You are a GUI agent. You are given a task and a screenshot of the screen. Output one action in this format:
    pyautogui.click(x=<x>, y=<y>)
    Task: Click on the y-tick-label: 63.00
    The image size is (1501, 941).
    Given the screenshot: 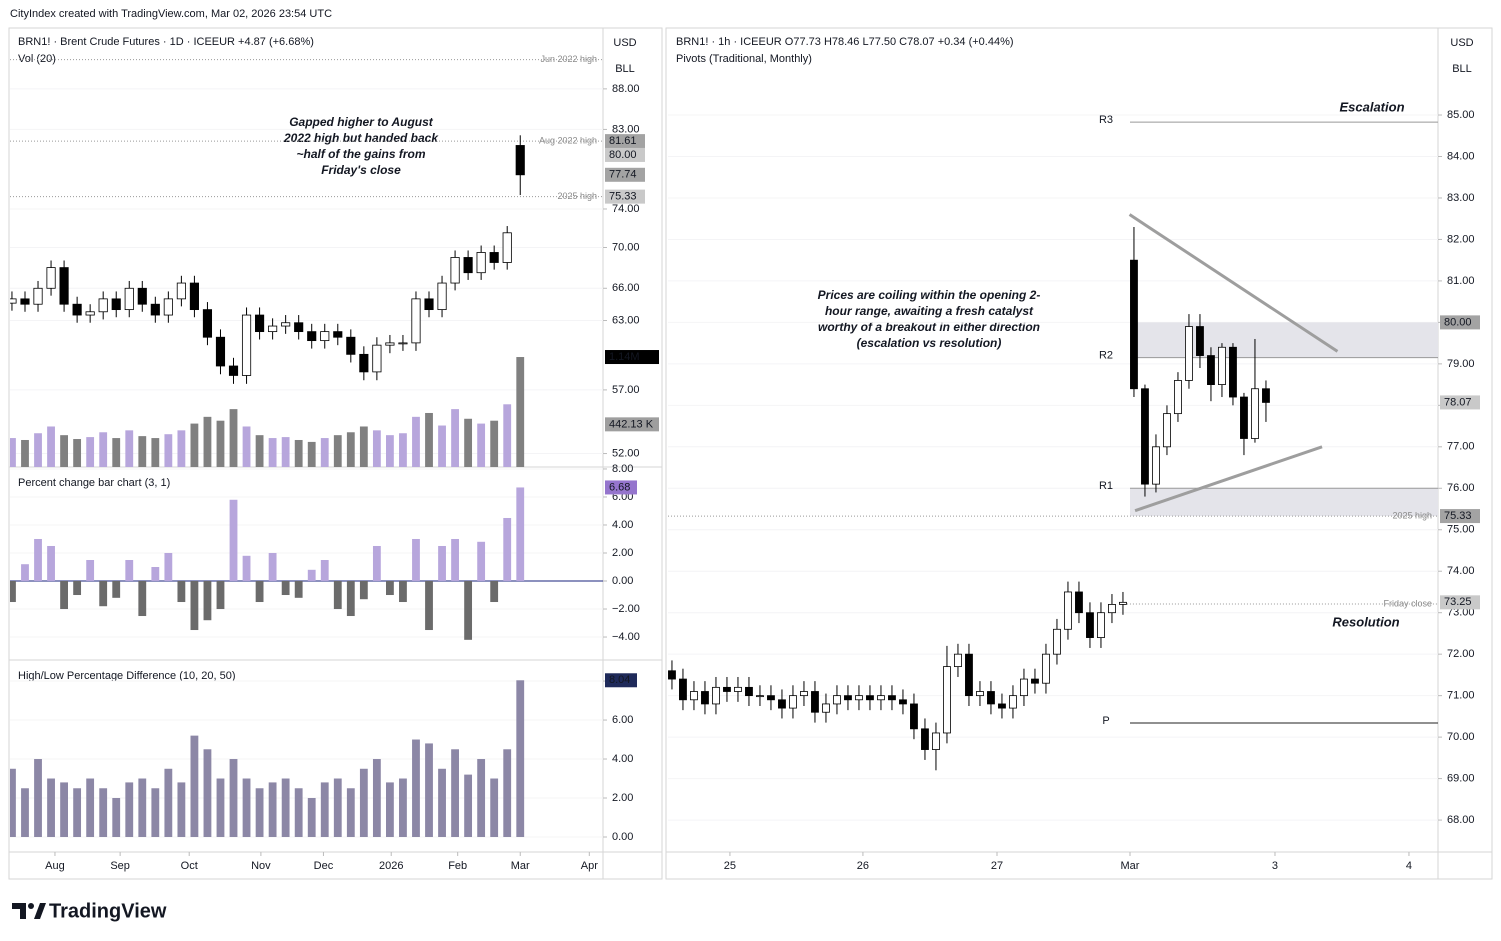 What is the action you would take?
    pyautogui.click(x=626, y=320)
    